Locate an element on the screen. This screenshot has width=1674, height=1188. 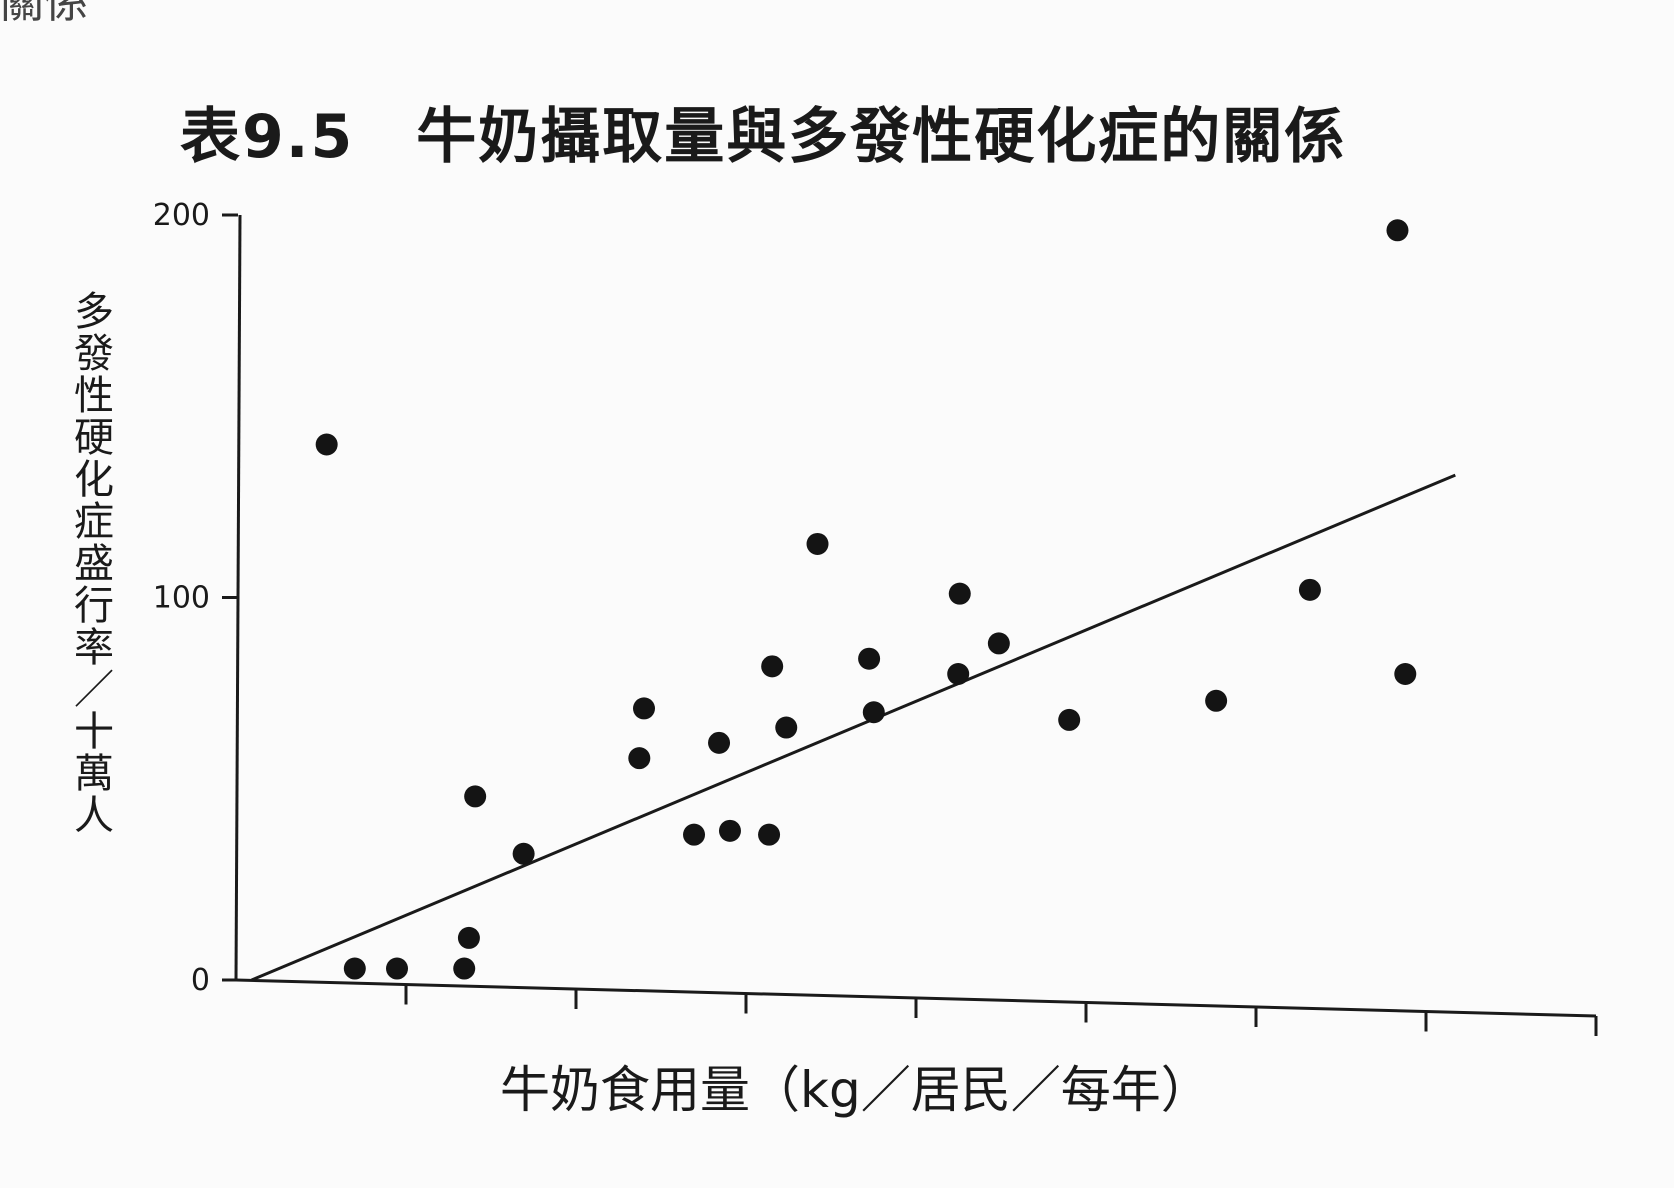
y-tick-label: 100 is located at coordinates (181, 598).